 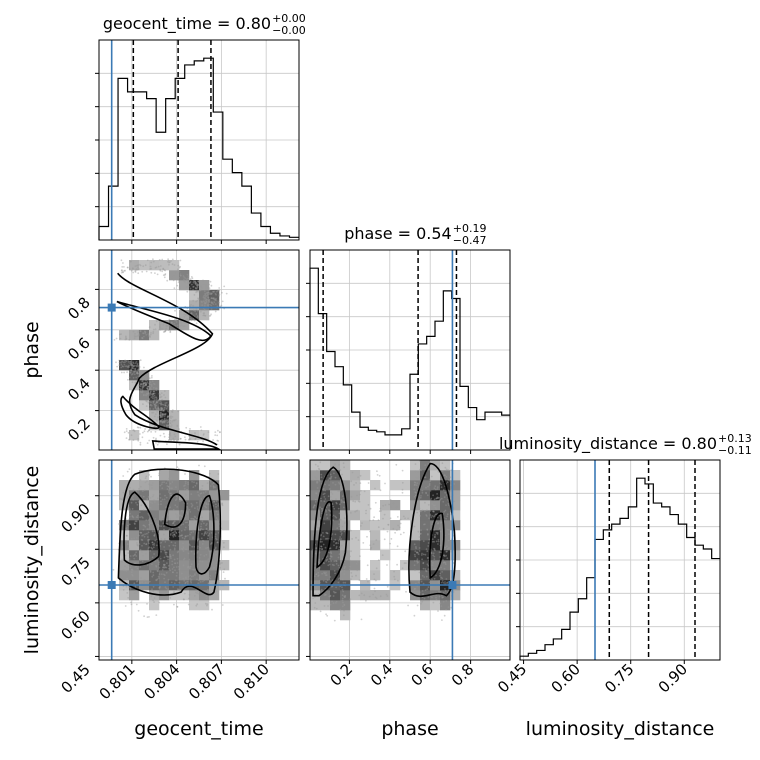 I want to click on y-axis-label-phase: phase, so click(x=32, y=349).